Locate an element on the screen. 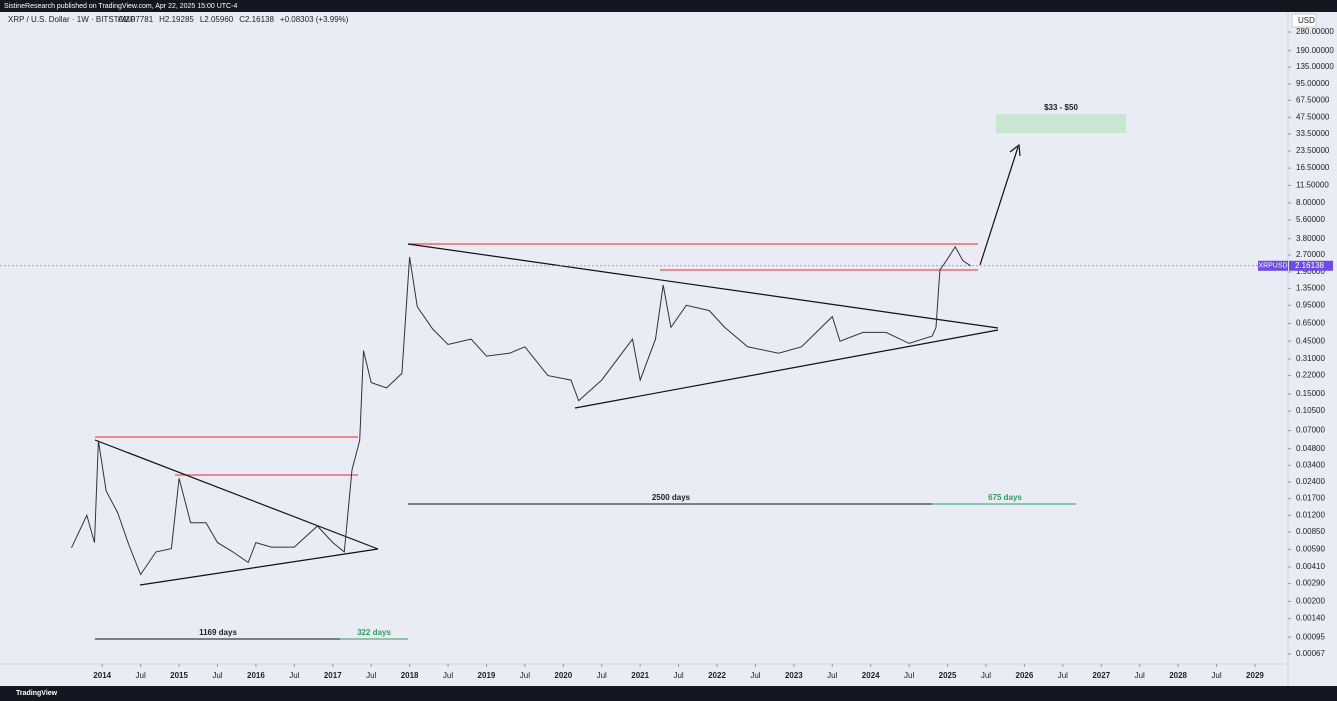  y-tick-label: 280.00000 is located at coordinates (1315, 31).